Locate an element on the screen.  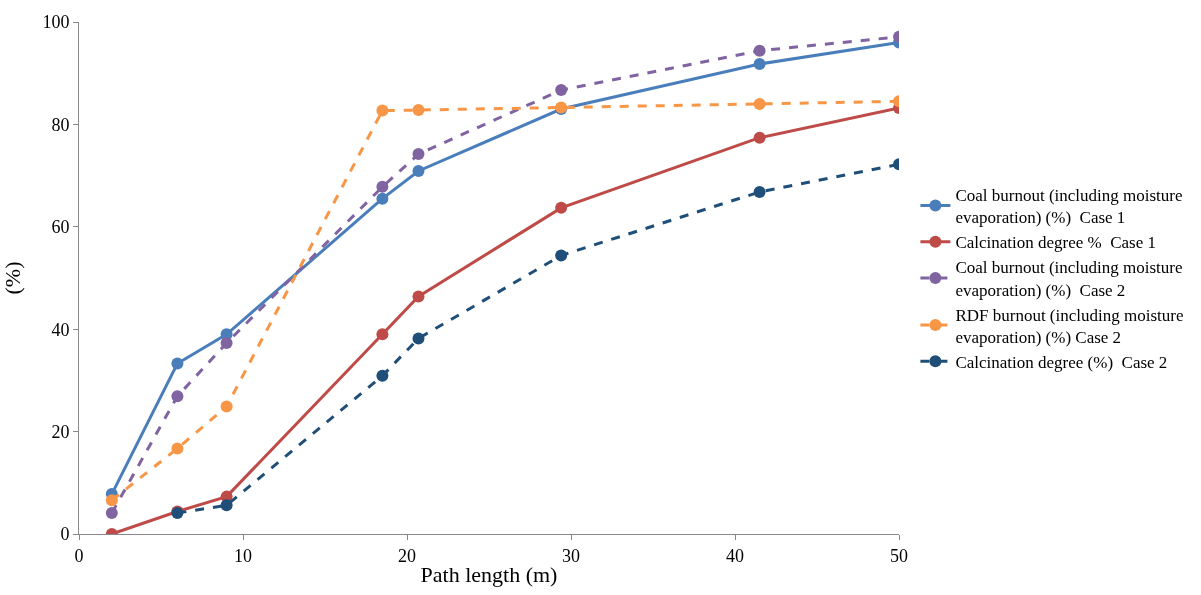
legend-label: Calcination degree % Case 1 is located at coordinates (1056, 243).